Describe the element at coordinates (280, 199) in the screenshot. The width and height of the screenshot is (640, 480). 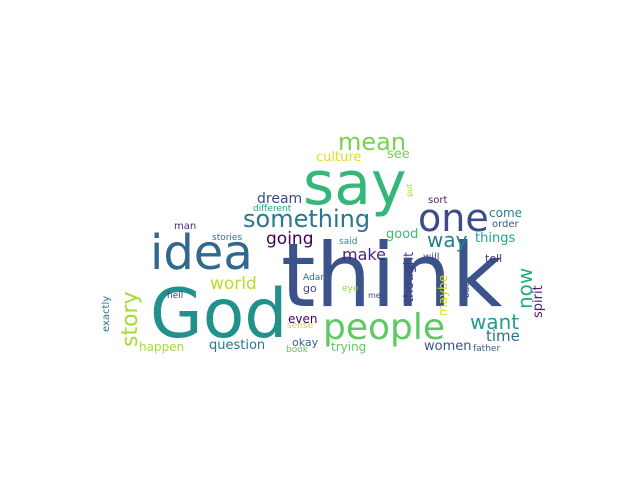
I see `word: dream` at that location.